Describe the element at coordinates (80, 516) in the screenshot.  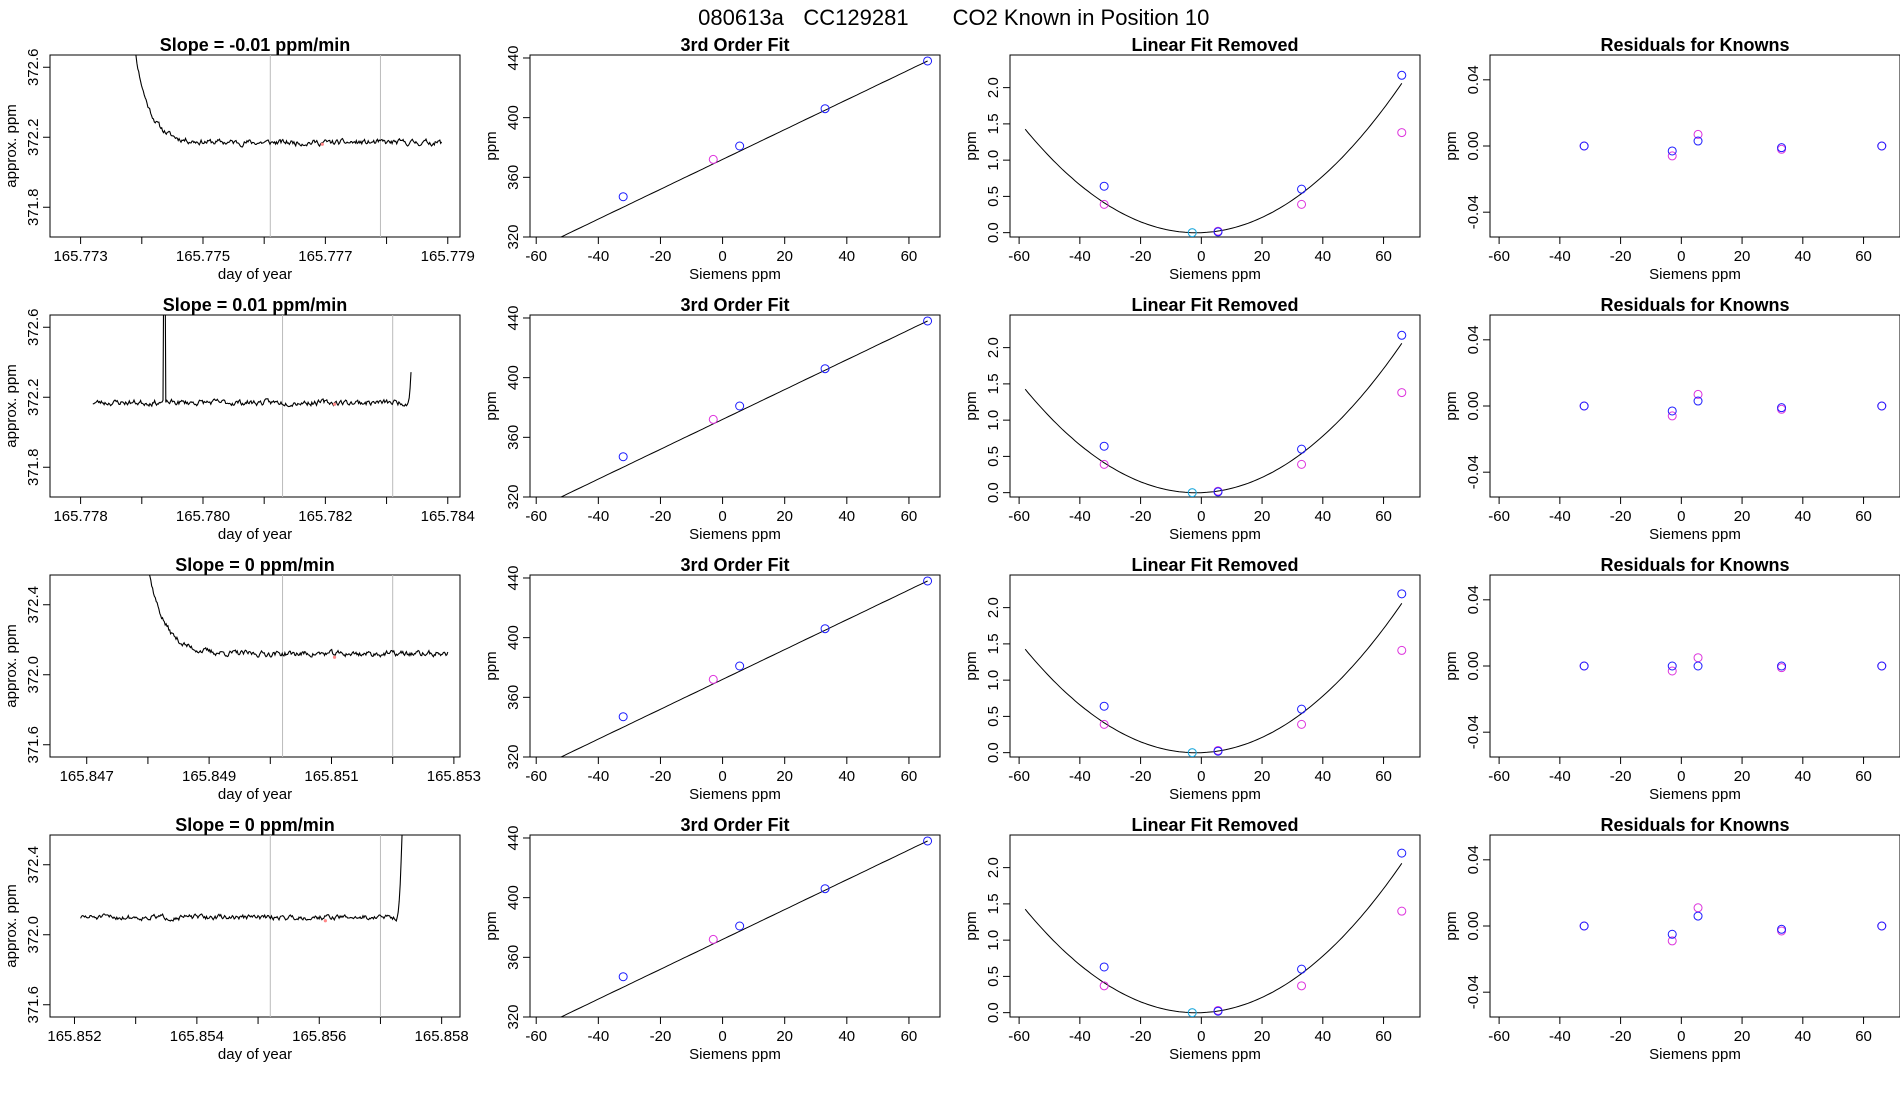
I see `x-tick-label: 165.778` at that location.